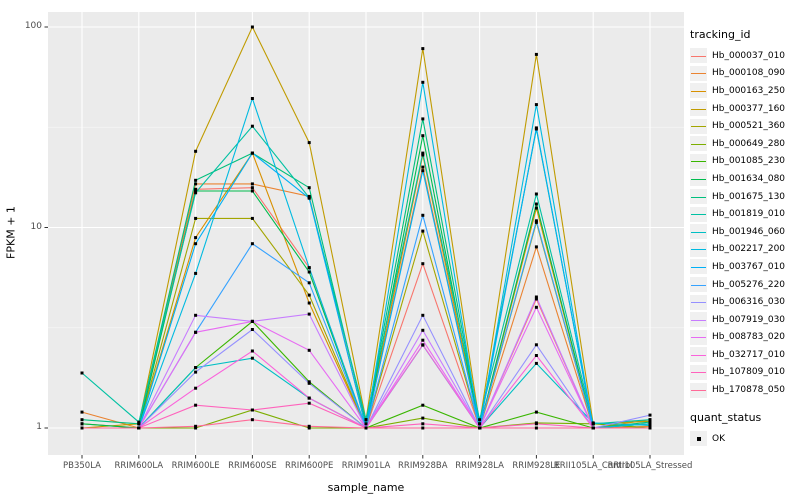 Image resolution: width=800 pixels, height=500 pixels. Describe the element at coordinates (749, 196) in the screenshot. I see `legend-item-label: Hb_001675_130` at that location.